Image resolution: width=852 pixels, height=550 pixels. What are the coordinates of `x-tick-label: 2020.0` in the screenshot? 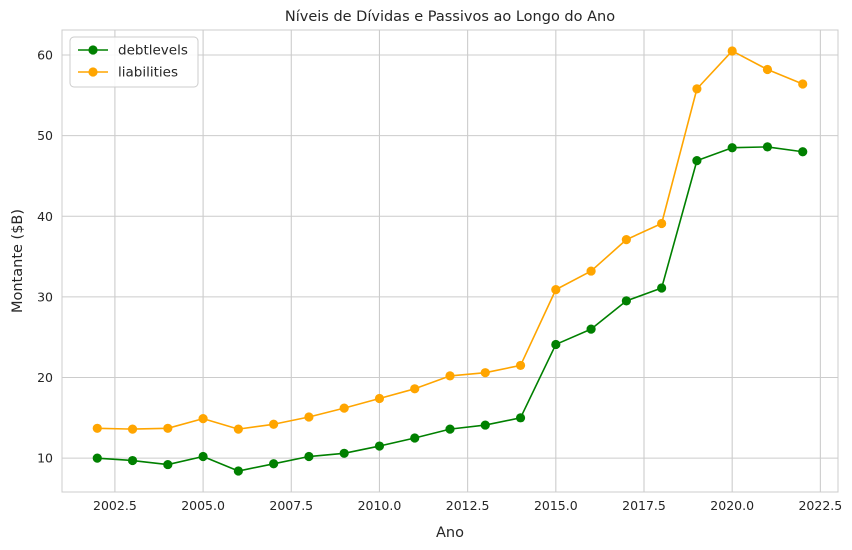 It's located at (732, 505).